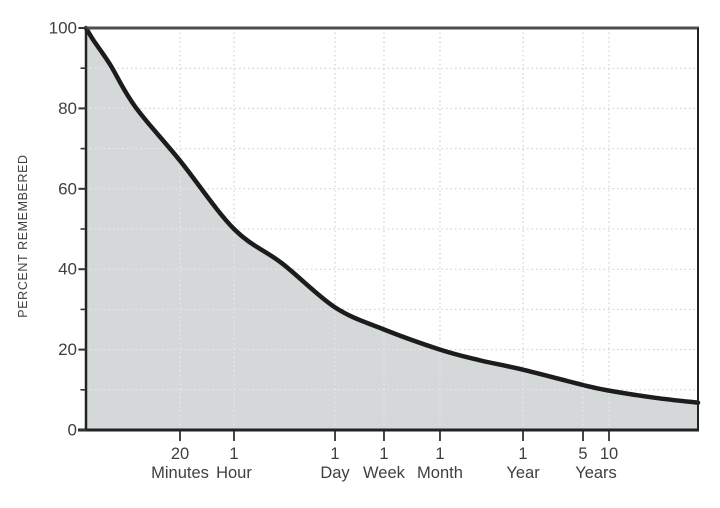 This screenshot has height=508, width=720. I want to click on y-tick-label: 0, so click(72, 430).